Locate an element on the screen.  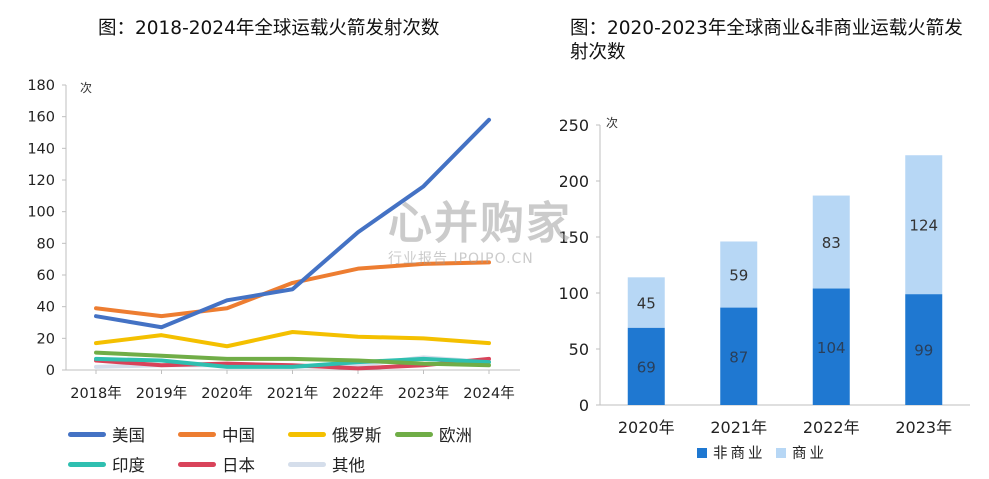
legend-label-china: 中国 is located at coordinates (238, 435).